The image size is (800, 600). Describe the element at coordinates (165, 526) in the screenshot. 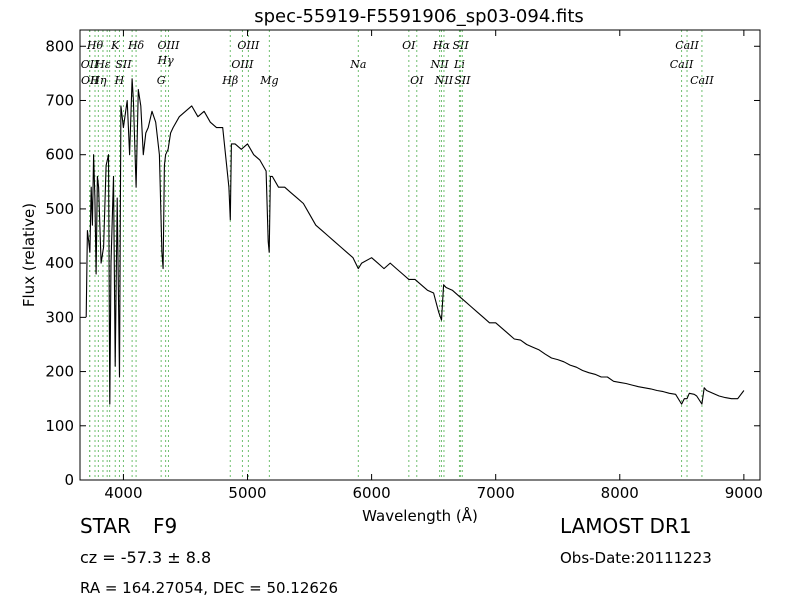

I see `object-subclass: F9` at that location.